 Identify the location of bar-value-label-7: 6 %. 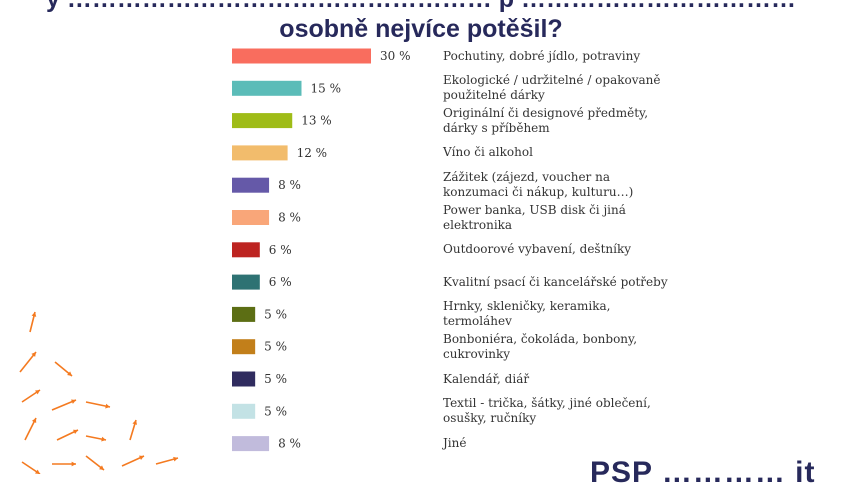
(280, 250).